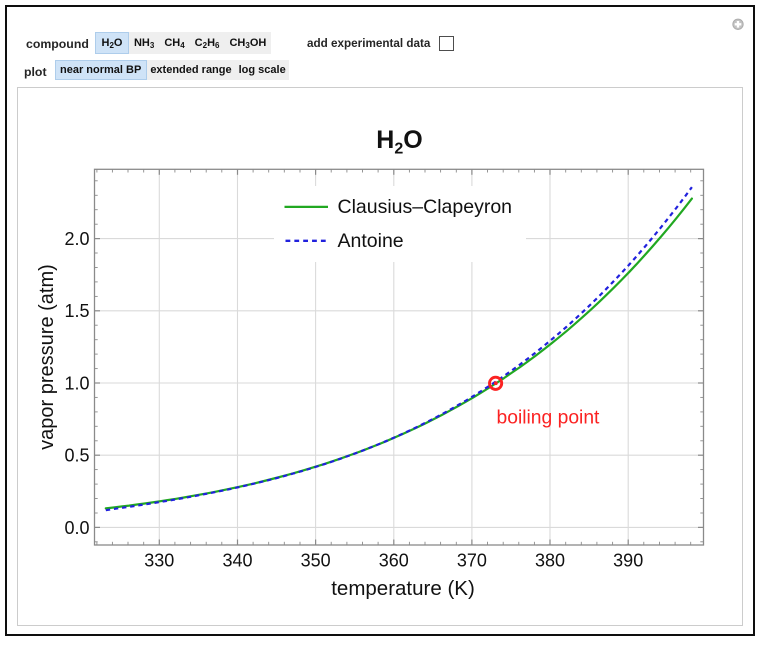 Image resolution: width=768 pixels, height=645 pixels. Describe the element at coordinates (237, 561) in the screenshot. I see `svg-text: 340` at that location.